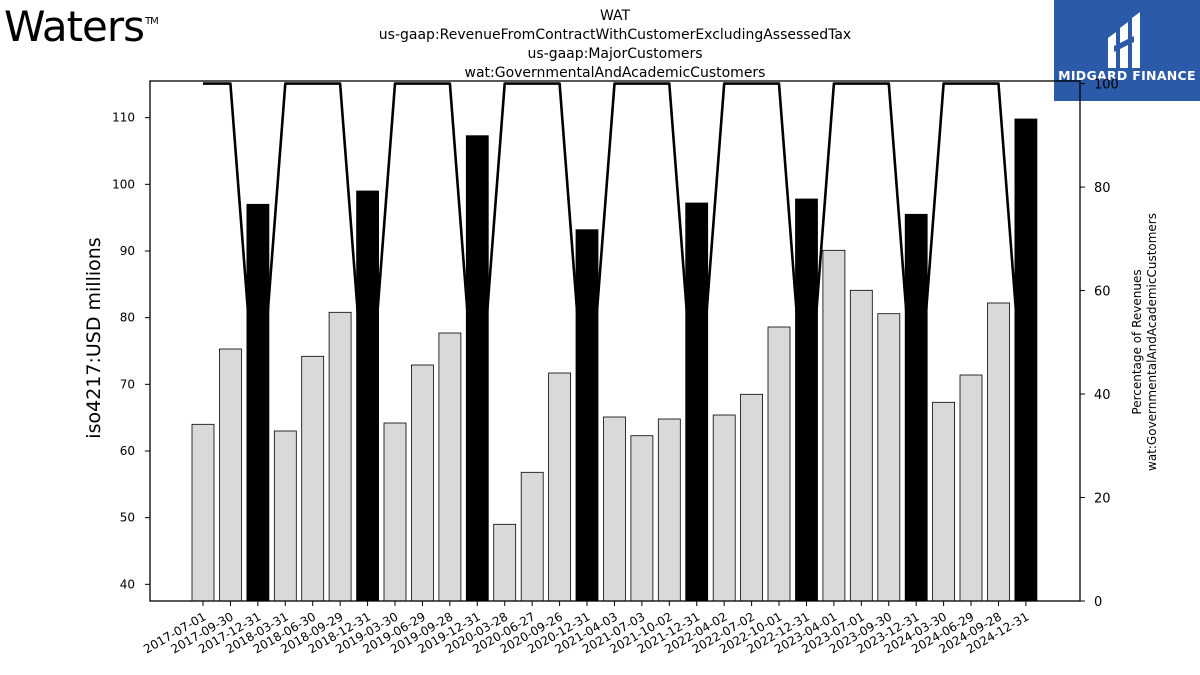 This screenshot has width=1200, height=675. Describe the element at coordinates (615, 16) in the screenshot. I see `title-ticker: WAT` at that location.